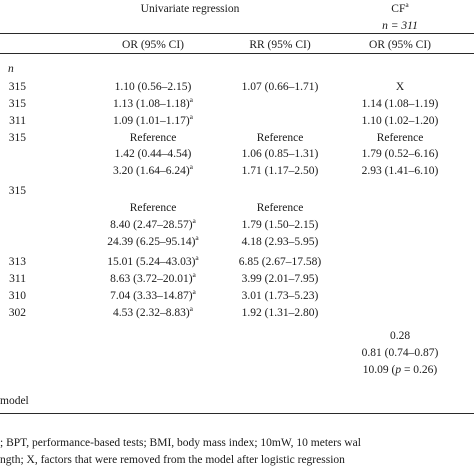  I want to click on cf-or-cell: 2.93 (1.41–6.10), so click(400, 171).